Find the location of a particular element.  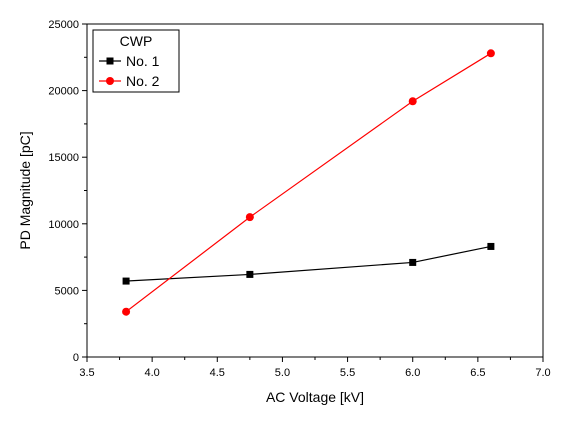

x-tick-label: 5.0 is located at coordinates (282, 373).